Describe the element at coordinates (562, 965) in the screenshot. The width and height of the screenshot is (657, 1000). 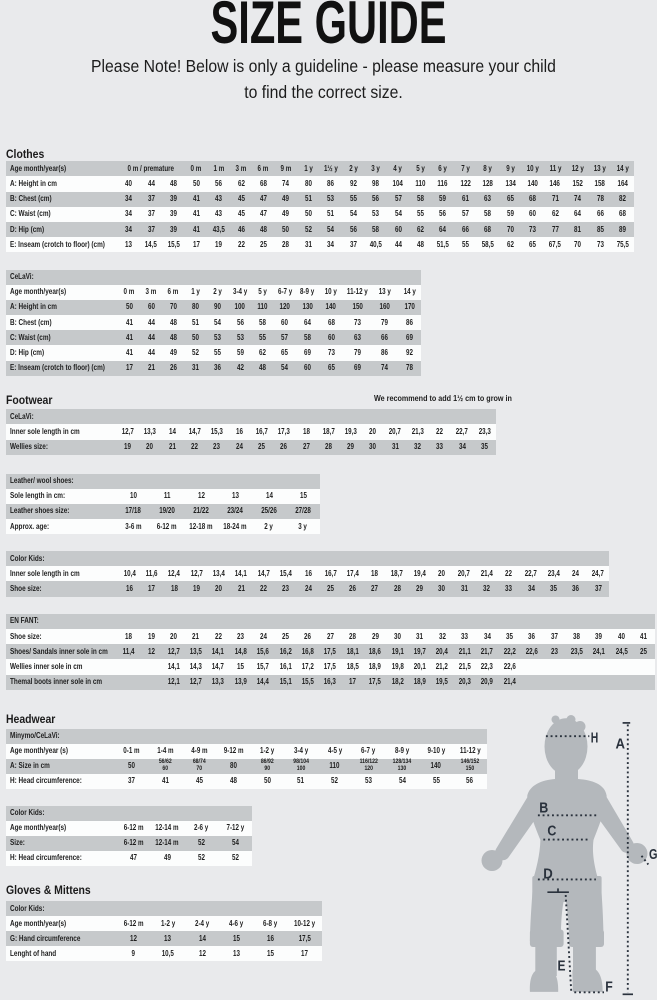
I see `svg-text: E` at that location.